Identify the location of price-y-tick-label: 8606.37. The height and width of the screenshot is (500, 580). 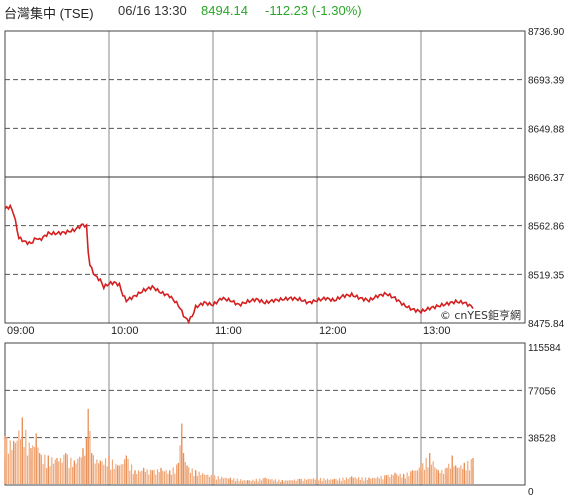
(546, 178).